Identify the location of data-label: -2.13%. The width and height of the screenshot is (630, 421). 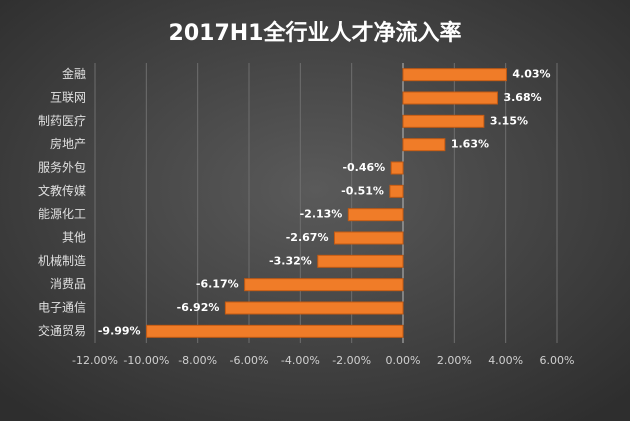
(321, 214).